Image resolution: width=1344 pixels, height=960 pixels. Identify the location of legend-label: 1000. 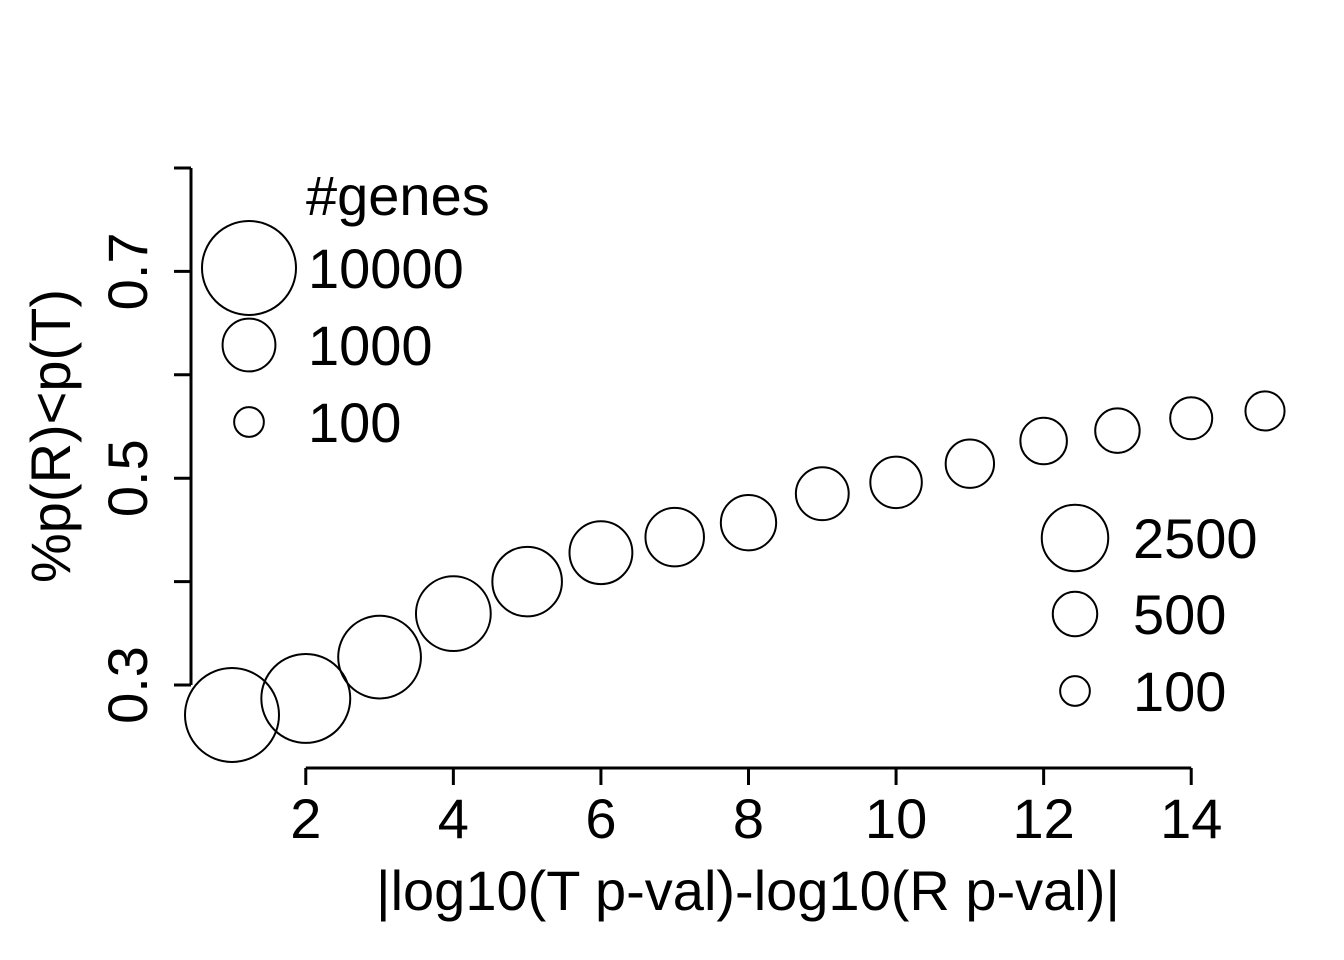
(370, 345).